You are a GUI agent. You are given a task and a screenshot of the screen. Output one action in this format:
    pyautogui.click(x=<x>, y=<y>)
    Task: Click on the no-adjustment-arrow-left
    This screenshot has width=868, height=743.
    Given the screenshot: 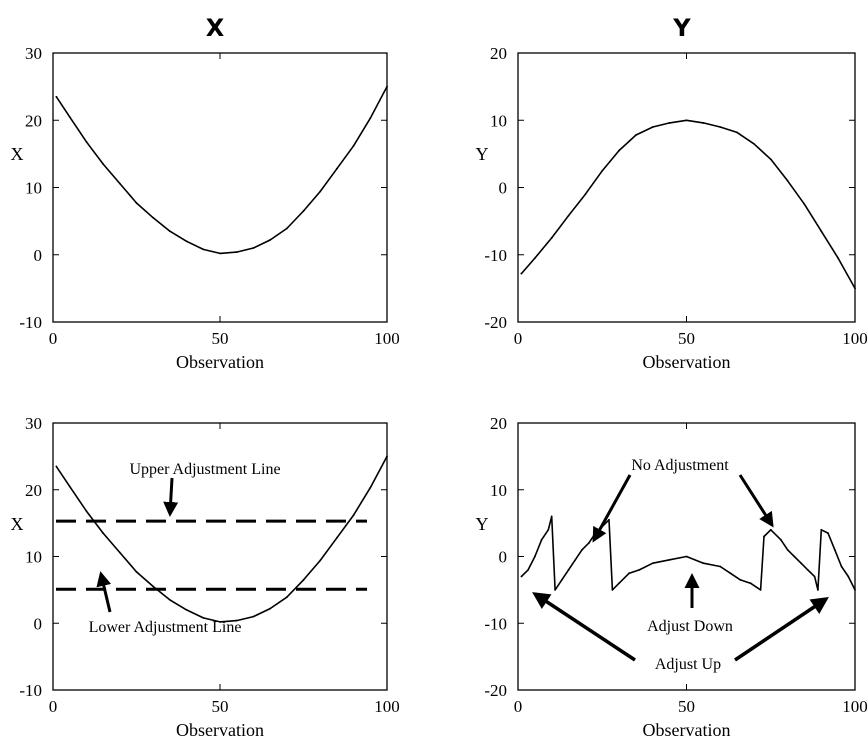 What is the action you would take?
    pyautogui.click(x=612, y=508)
    